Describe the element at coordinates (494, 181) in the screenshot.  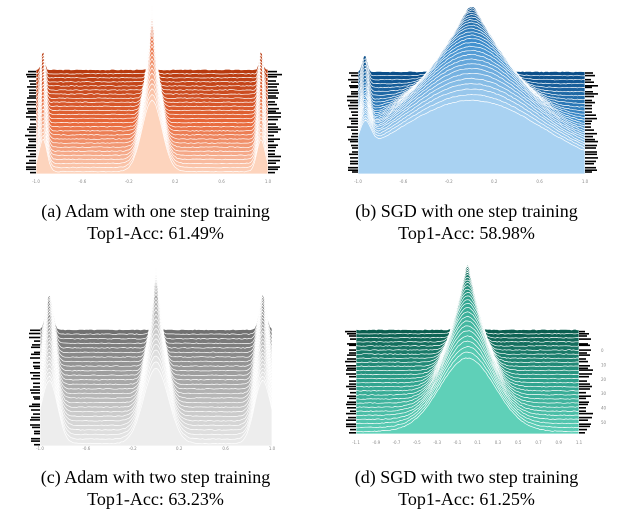
I see `x-tick-label-b-3: 0.2` at that location.